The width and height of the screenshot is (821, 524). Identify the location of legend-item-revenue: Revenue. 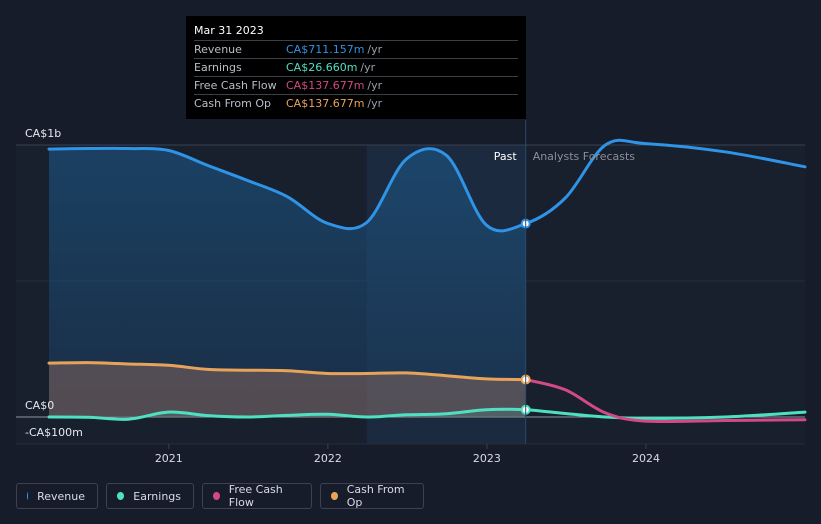
(57, 496).